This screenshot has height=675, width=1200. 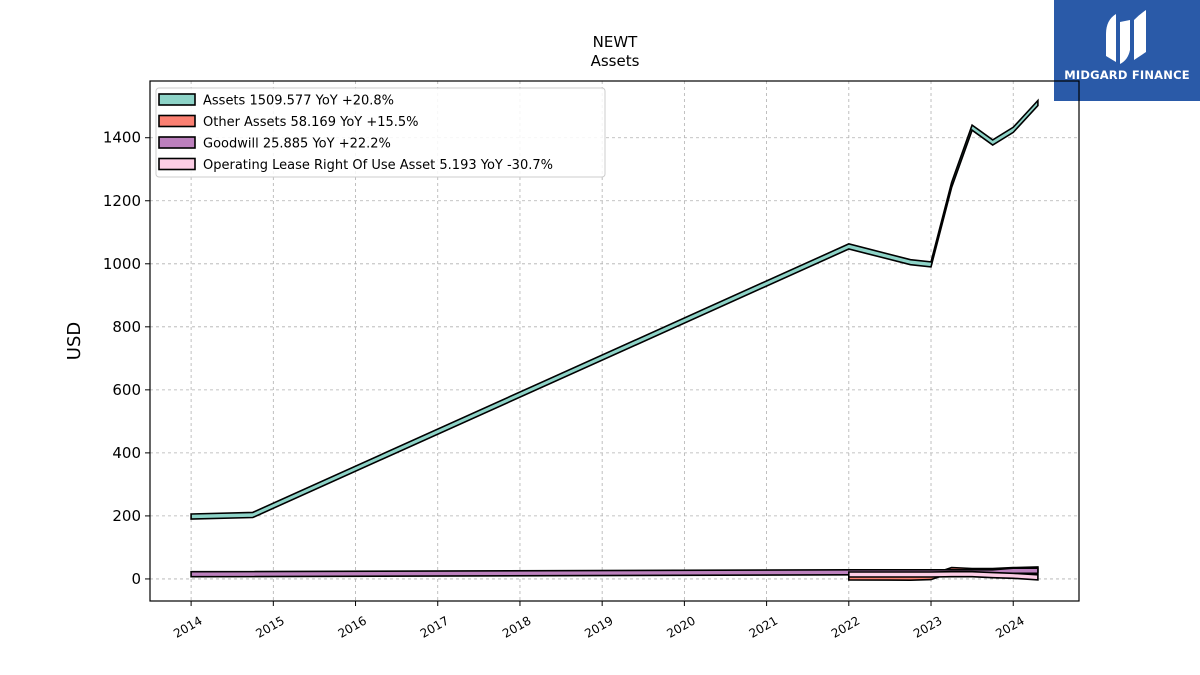 I want to click on y-axis-label: USD, so click(x=74, y=341).